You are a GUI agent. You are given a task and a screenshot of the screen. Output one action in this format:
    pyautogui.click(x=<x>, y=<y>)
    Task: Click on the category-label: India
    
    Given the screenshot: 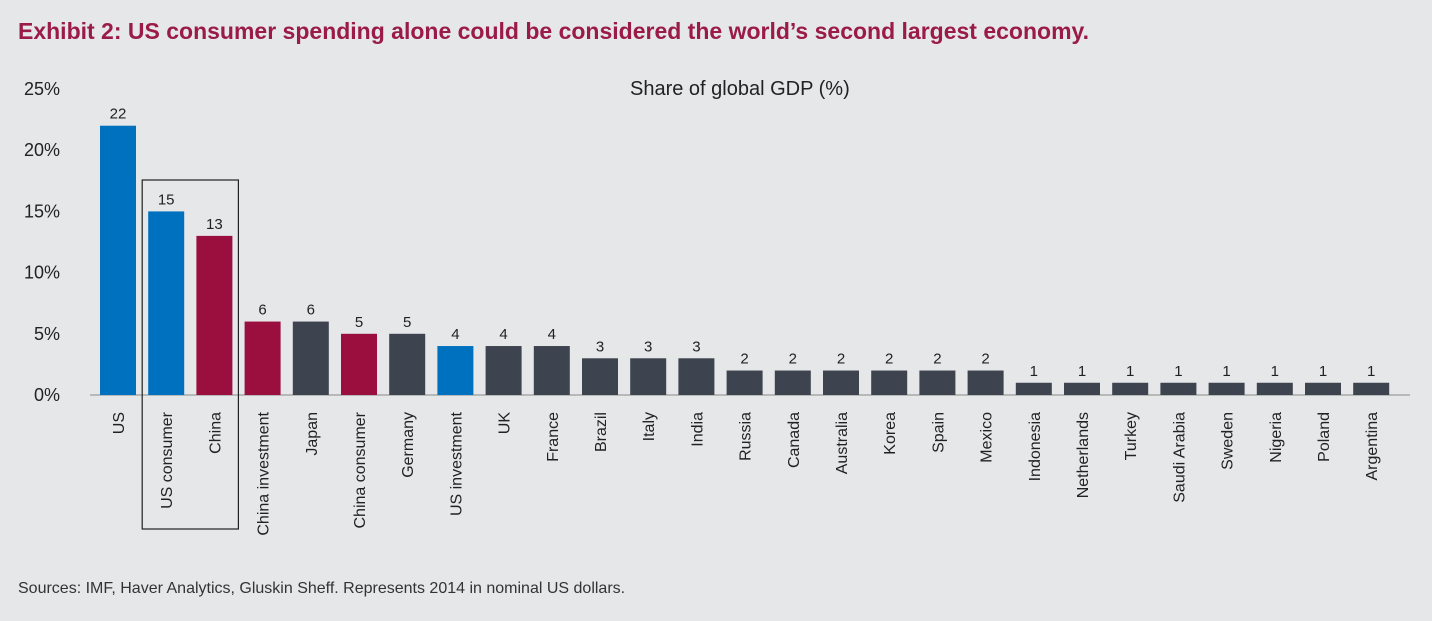 What is the action you would take?
    pyautogui.click(x=697, y=429)
    